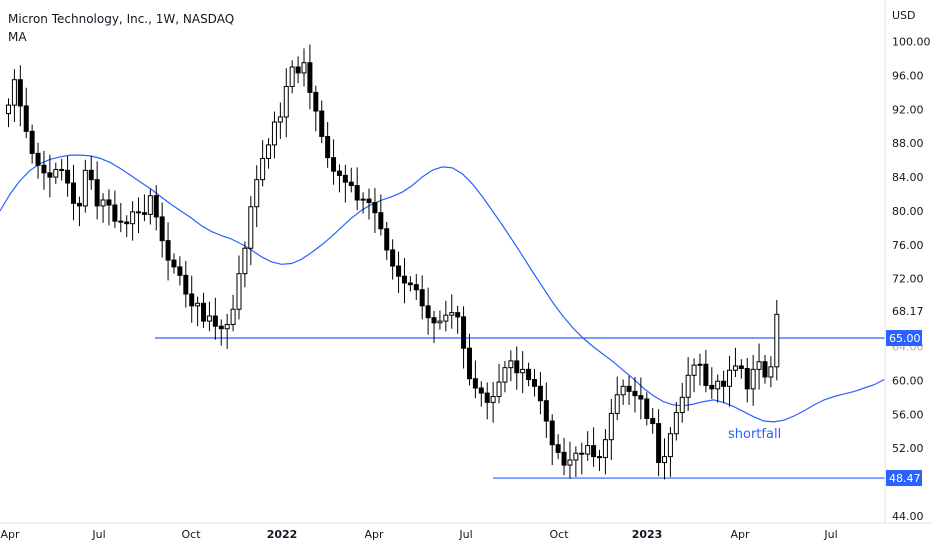  I want to click on price-axis-background, so click(908, 261).